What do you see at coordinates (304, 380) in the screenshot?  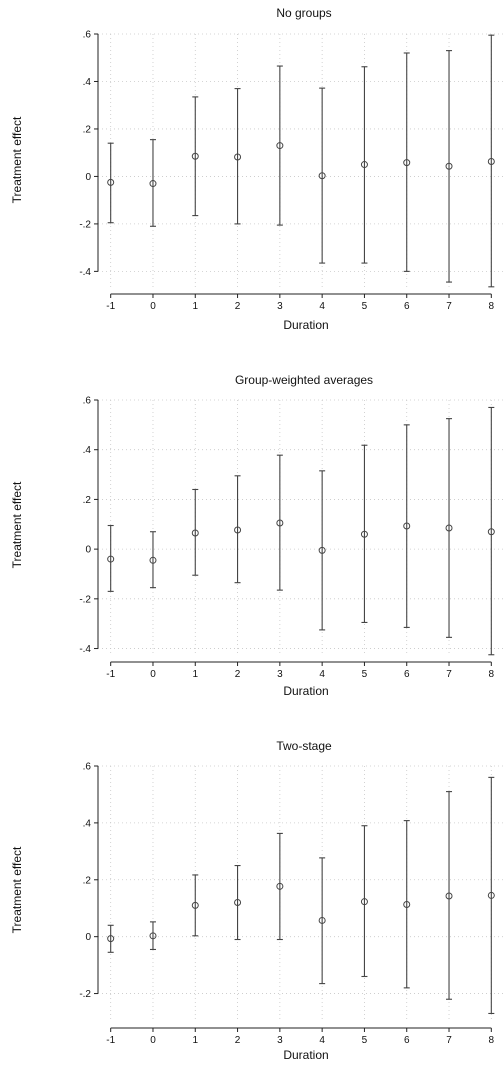 I see `chart-title: Group-weighted averages` at bounding box center [304, 380].